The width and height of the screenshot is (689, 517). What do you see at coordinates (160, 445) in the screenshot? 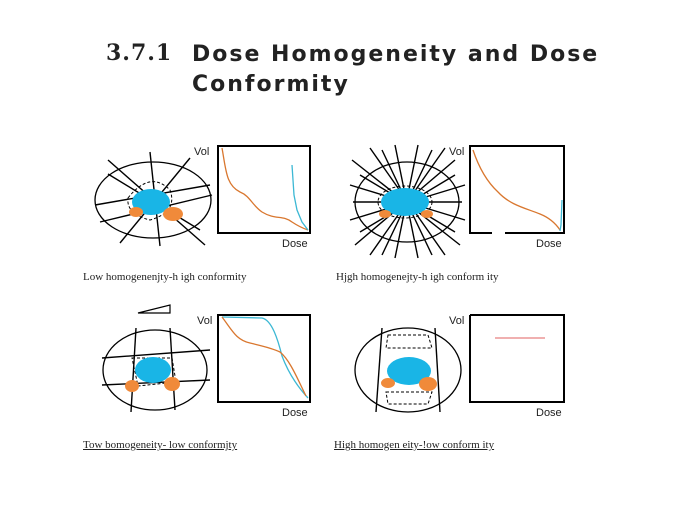
I see `caption-bl: Tow bomogeneity- low conformjty` at bounding box center [160, 445].